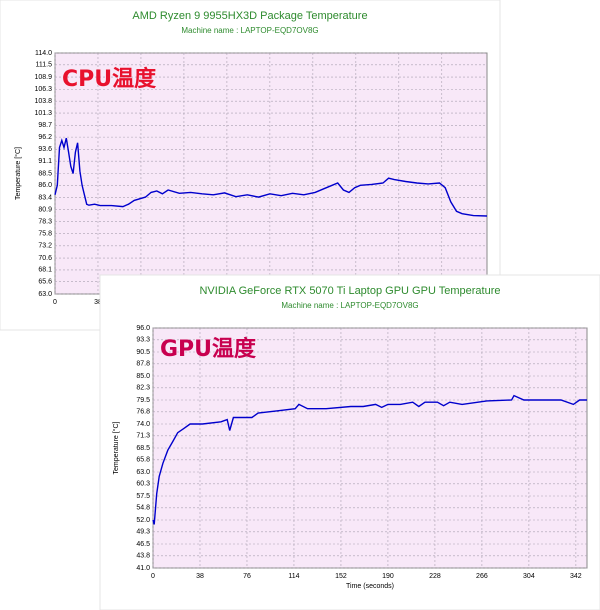 This screenshot has height=610, width=600. Describe the element at coordinates (529, 576) in the screenshot. I see `x-tick-label: 304` at that location.